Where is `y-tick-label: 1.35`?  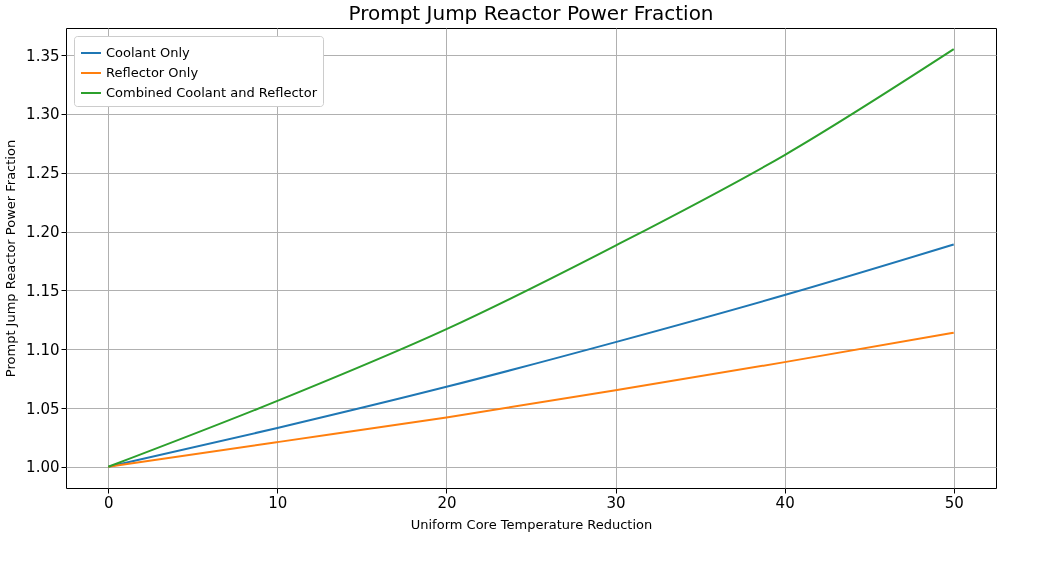
y-tick-label: 1.35 is located at coordinates (43, 55).